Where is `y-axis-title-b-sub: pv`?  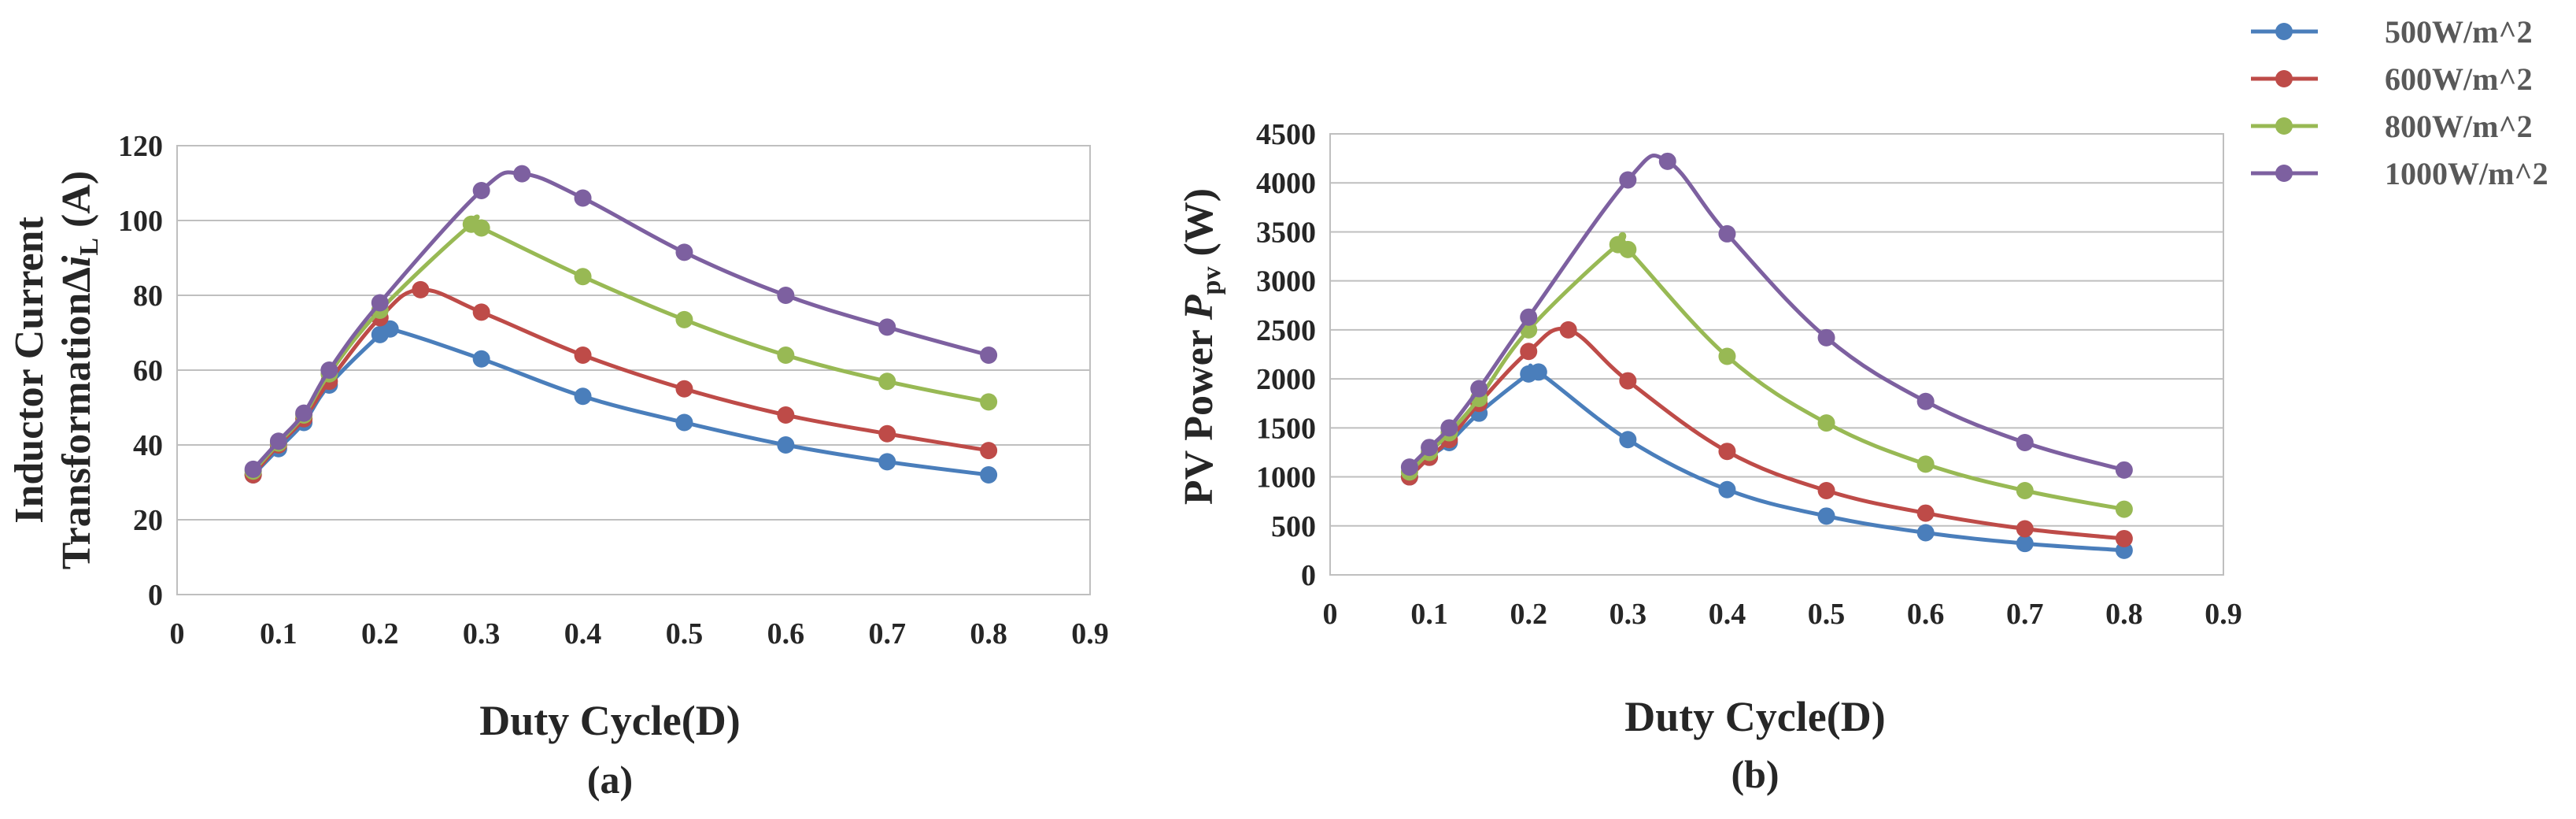
y-axis-title-b-sub: pv is located at coordinates (1211, 281).